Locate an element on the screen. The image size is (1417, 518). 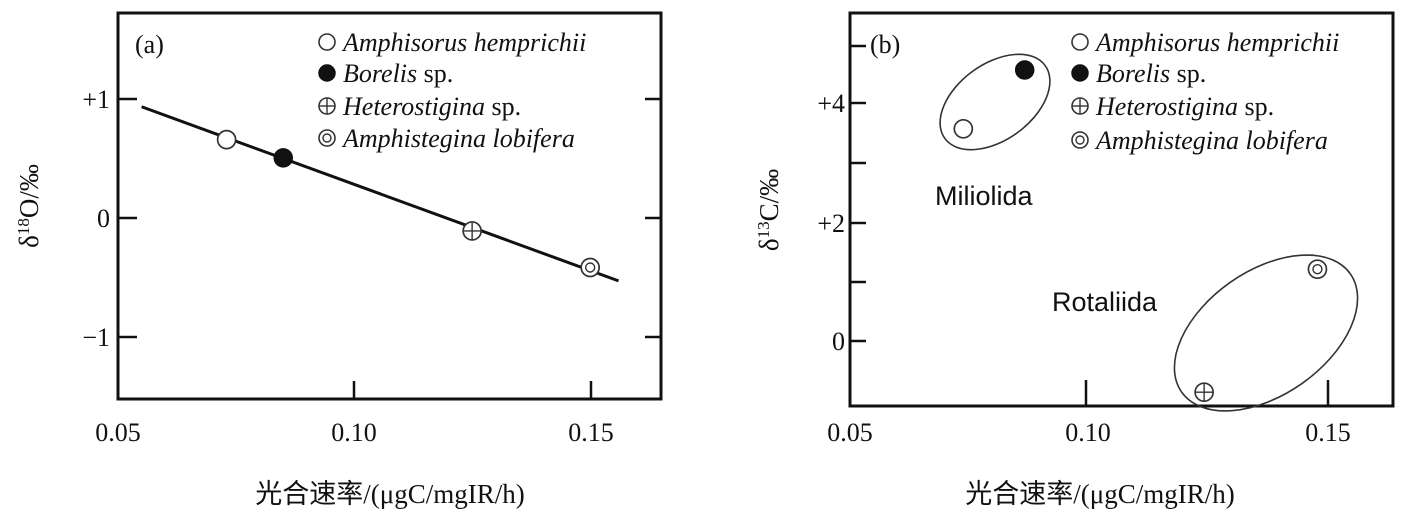
panel-b-legend-item-borelis: Borelis sp. is located at coordinates (1138, 73).